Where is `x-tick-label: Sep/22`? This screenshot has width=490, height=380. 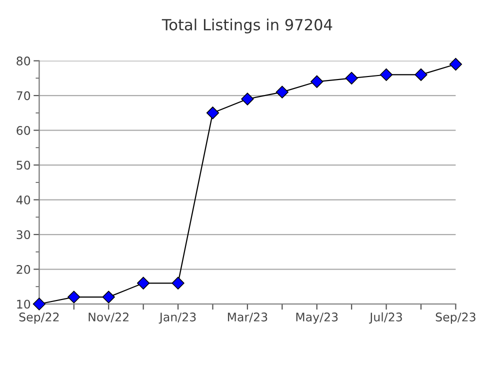 x-tick-label: Sep/22 is located at coordinates (39, 318).